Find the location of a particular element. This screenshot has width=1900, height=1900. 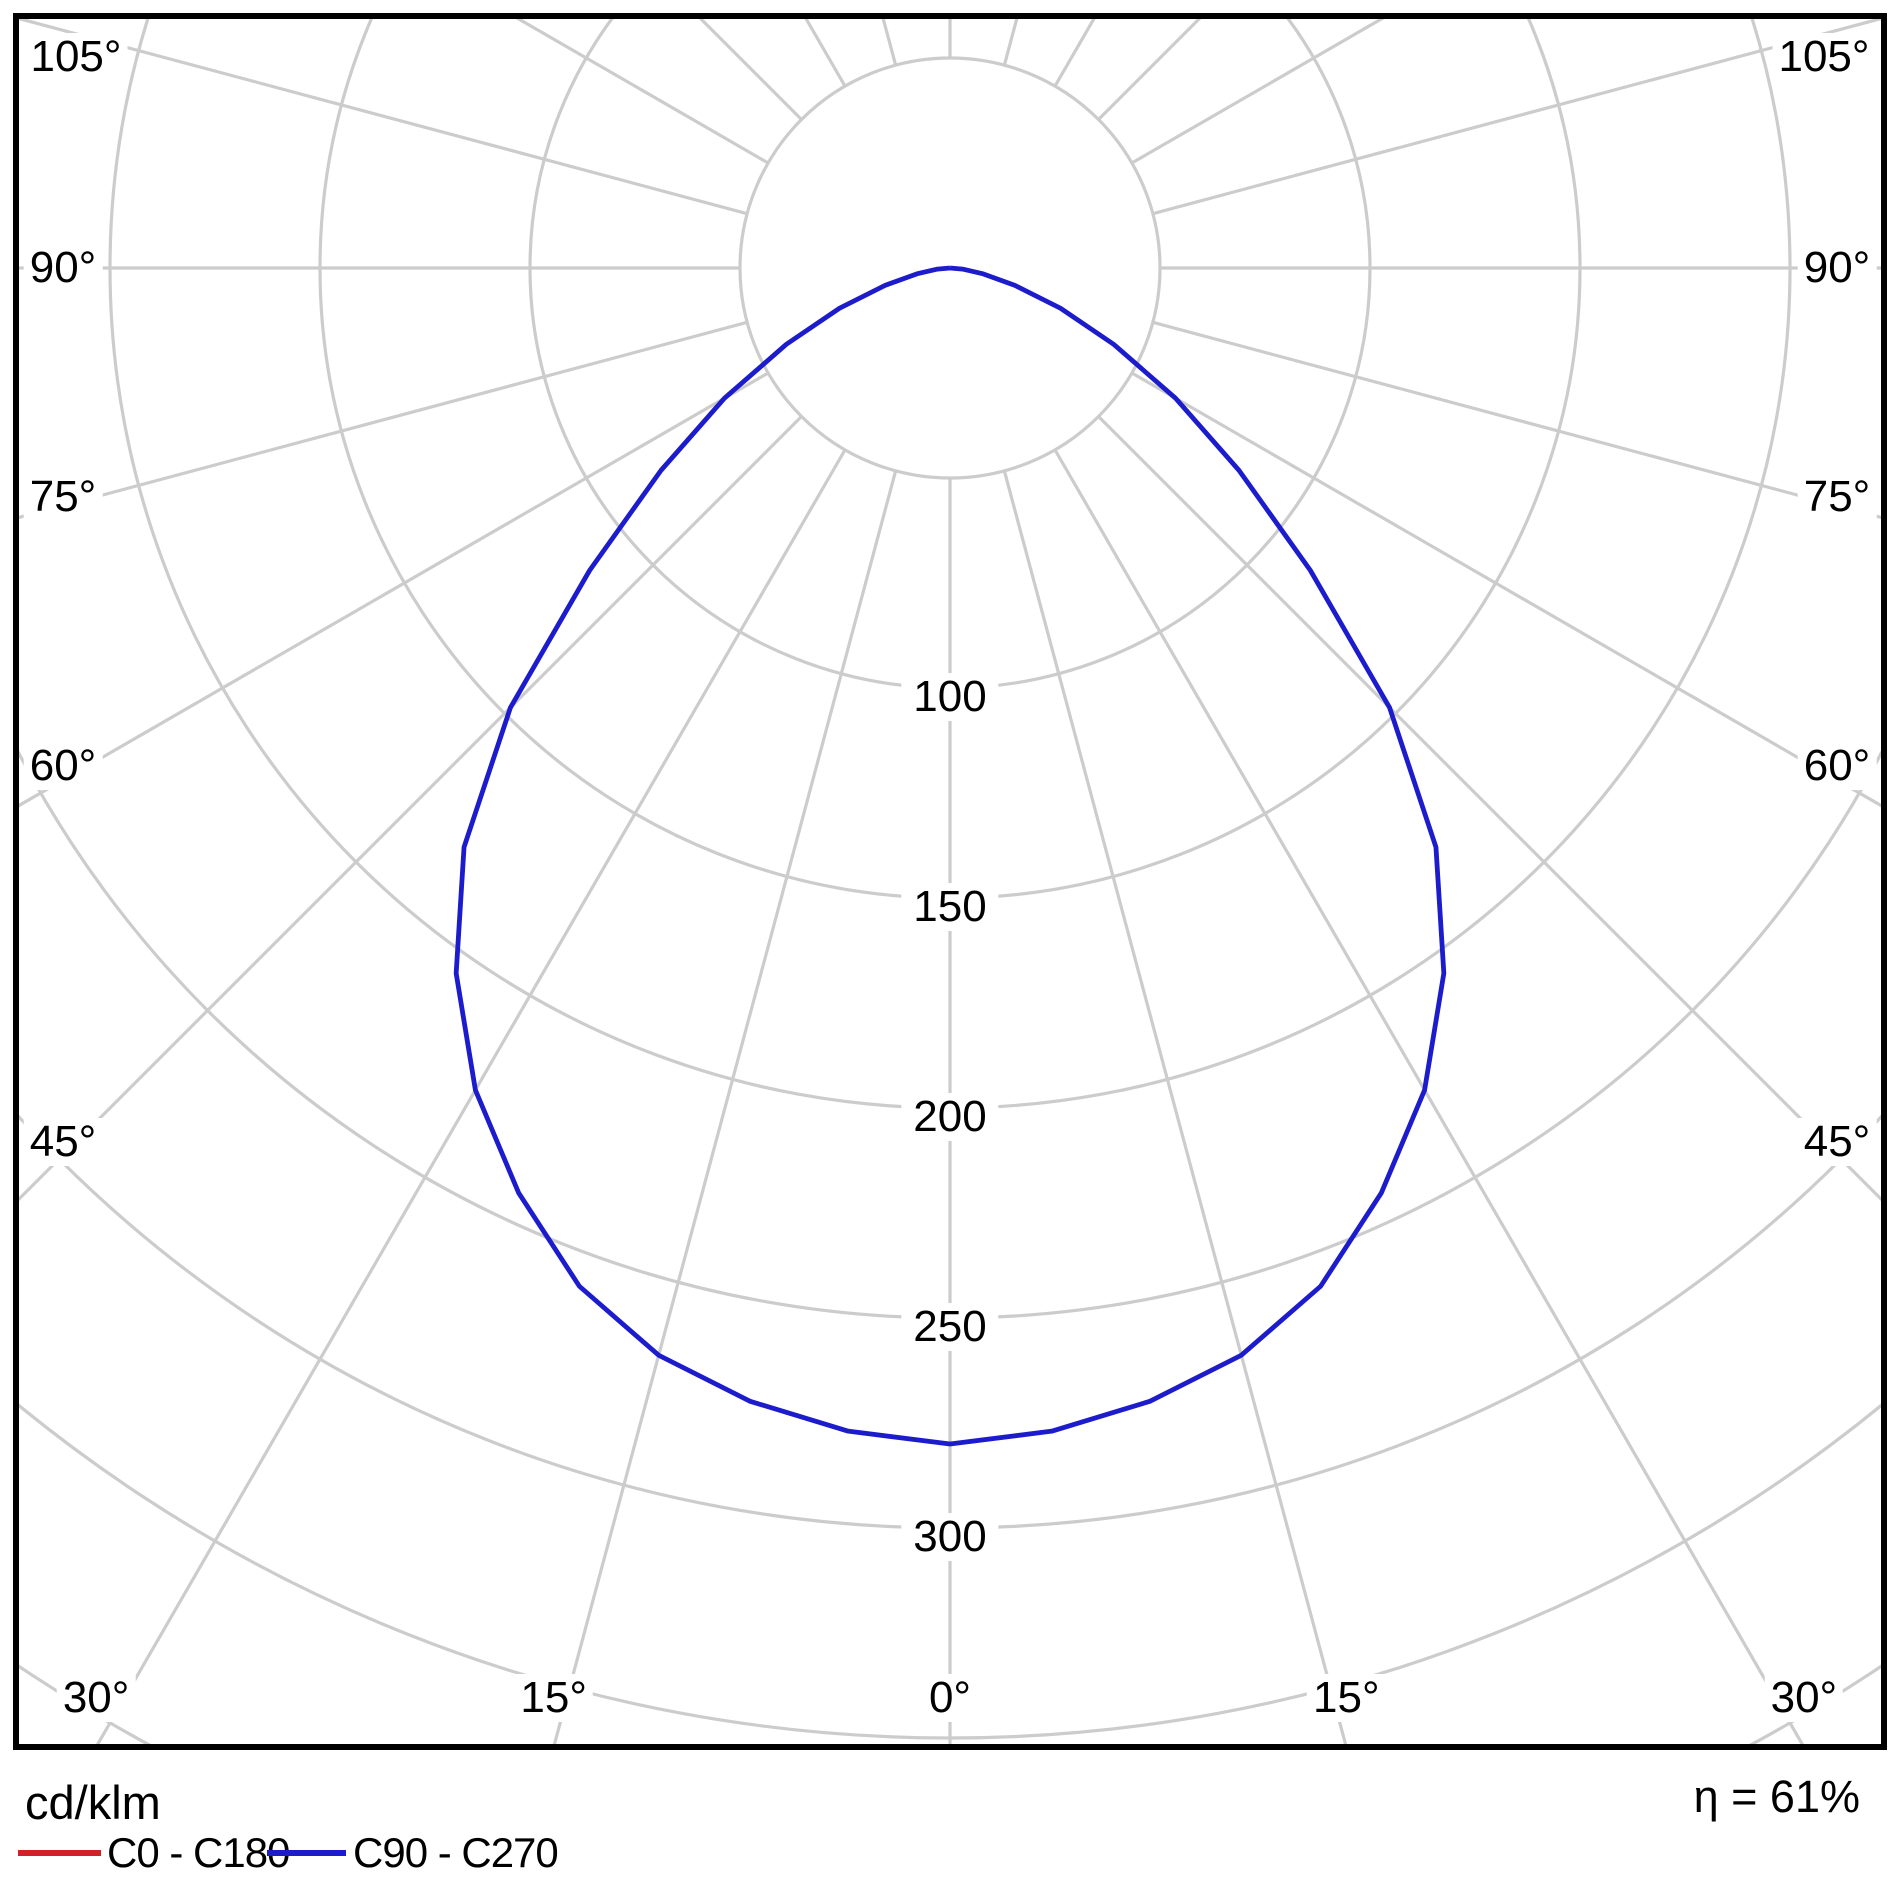

series-swatch-c0-c180 is located at coordinates (59, 1853).